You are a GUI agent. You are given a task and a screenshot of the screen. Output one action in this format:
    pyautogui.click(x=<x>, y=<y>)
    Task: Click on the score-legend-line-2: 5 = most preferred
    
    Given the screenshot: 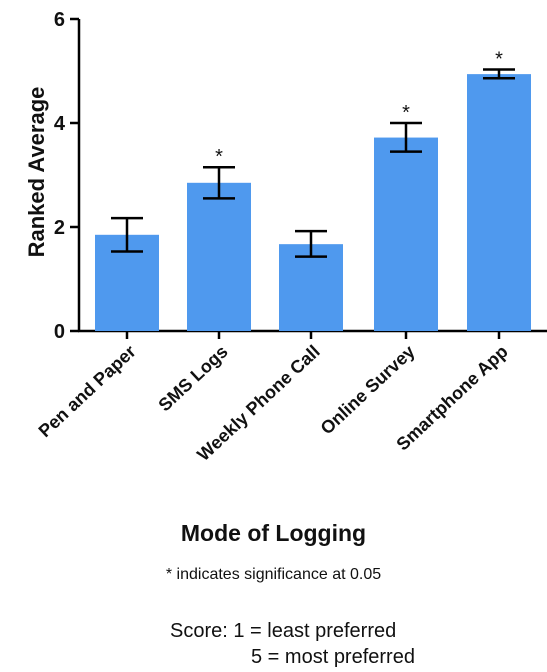 What is the action you would take?
    pyautogui.click(x=333, y=657)
    